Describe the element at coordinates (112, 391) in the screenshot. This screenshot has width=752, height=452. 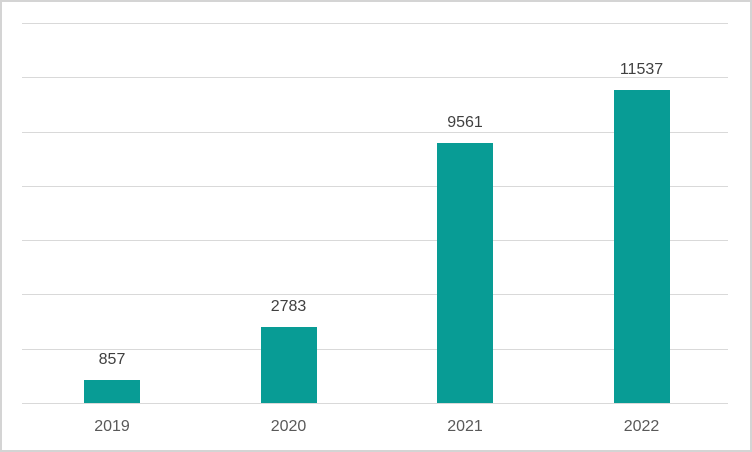
I see `bar-2019` at that location.